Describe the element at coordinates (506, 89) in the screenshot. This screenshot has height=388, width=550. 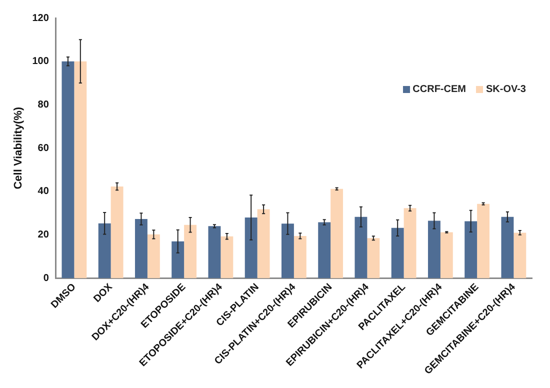
I see `legend-label: SK-OV-3` at that location.